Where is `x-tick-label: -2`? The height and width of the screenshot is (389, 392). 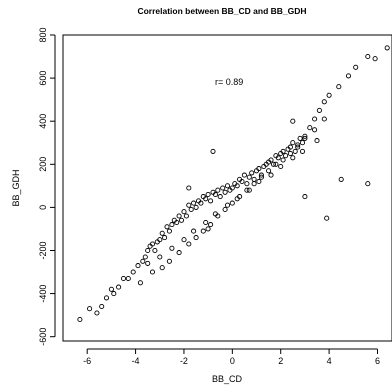
x-tick-label: -2 is located at coordinates (184, 361).